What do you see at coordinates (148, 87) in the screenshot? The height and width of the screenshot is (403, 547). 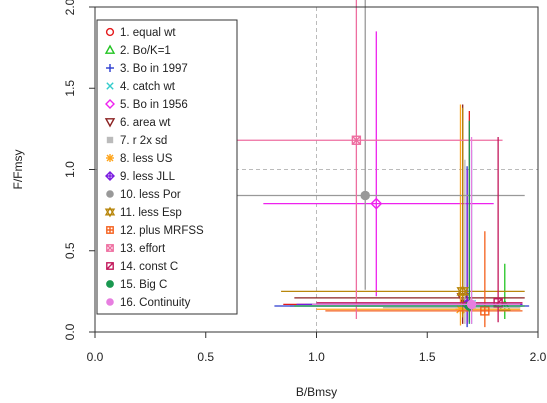 I see `legend-label: 4. catch wt` at bounding box center [148, 87].